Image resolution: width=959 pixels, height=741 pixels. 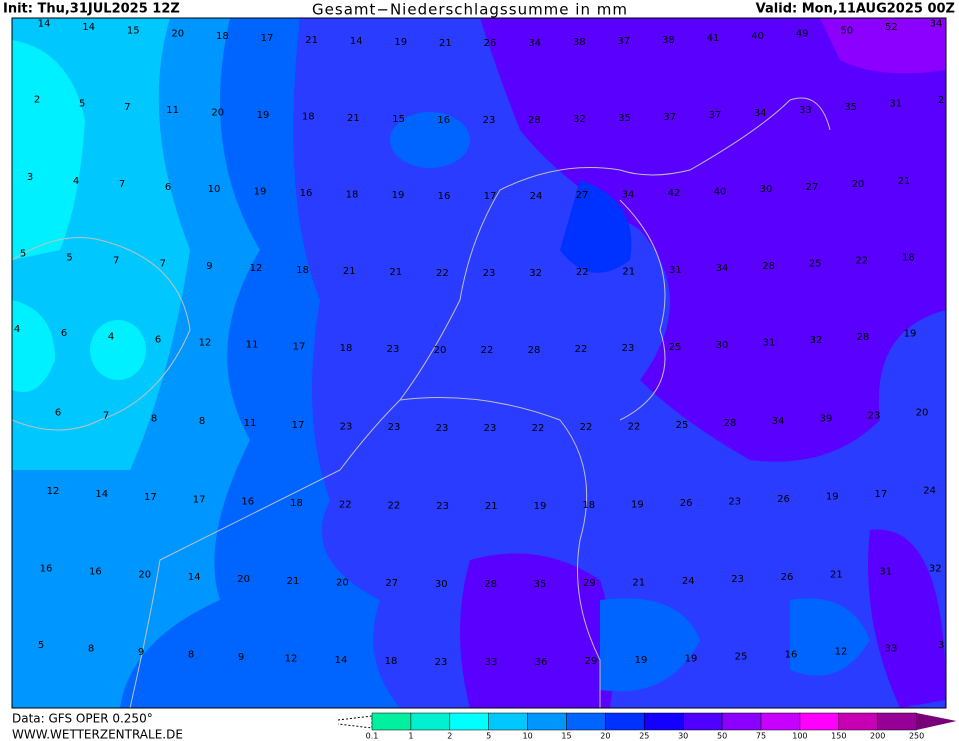 What do you see at coordinates (826, 419) in the screenshot?
I see `grid-value: 39` at bounding box center [826, 419].